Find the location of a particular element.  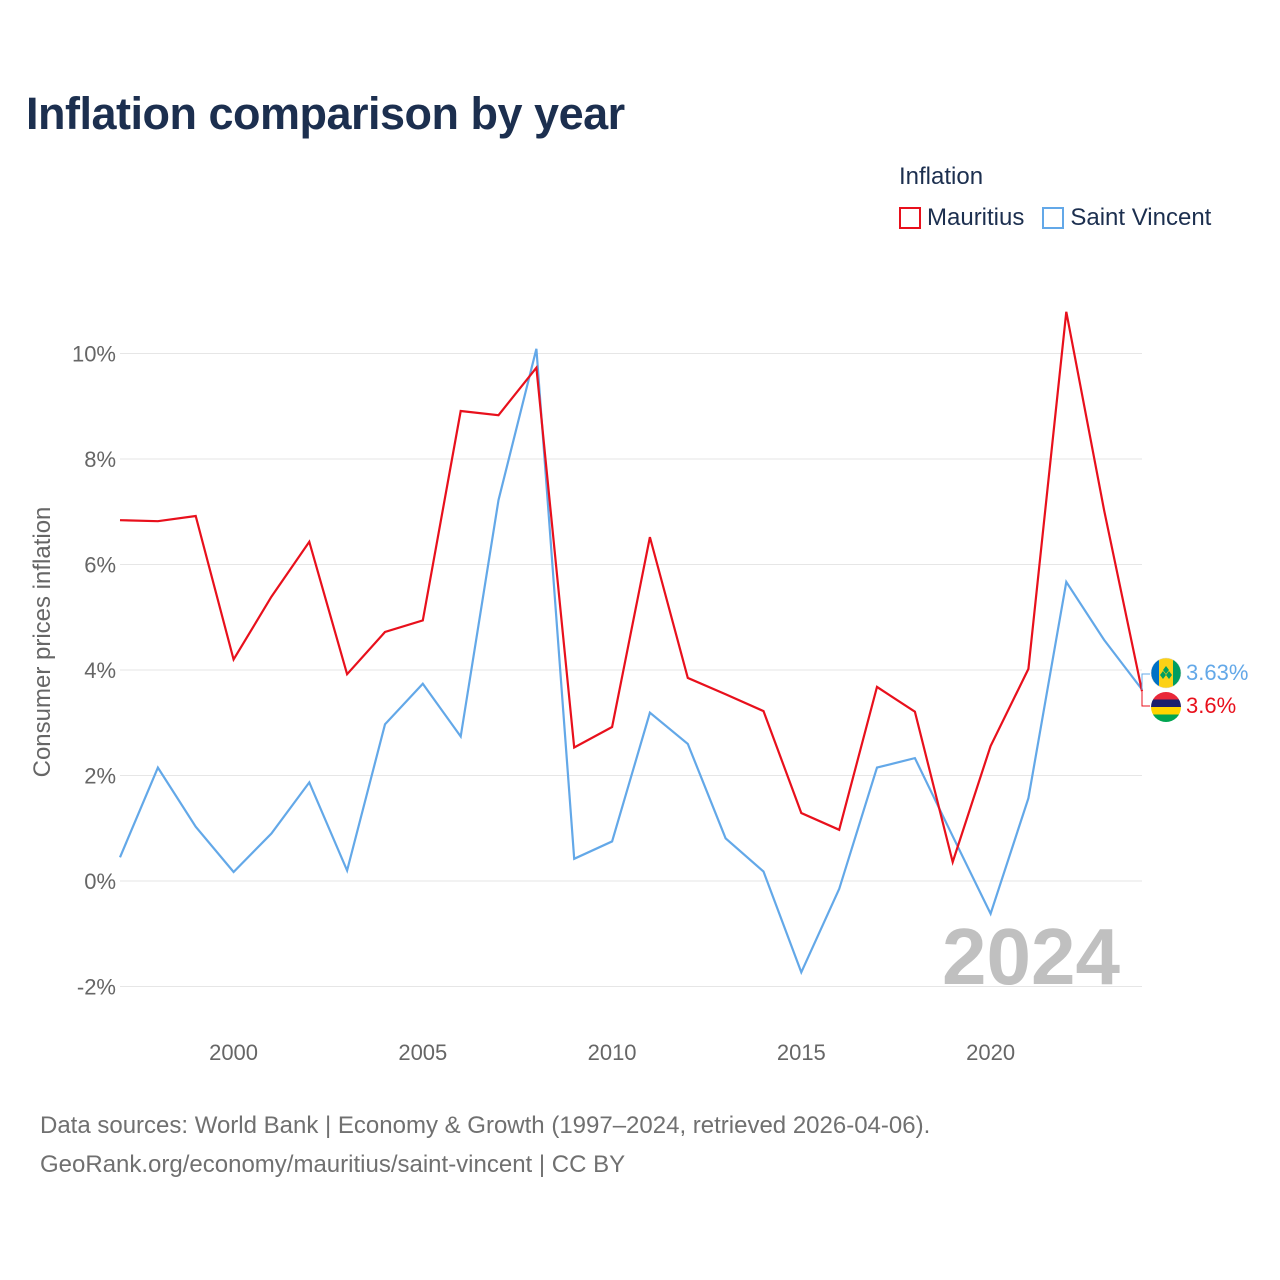

legend-item-saint-vincent: Saint Vincent is located at coordinates (1126, 218).